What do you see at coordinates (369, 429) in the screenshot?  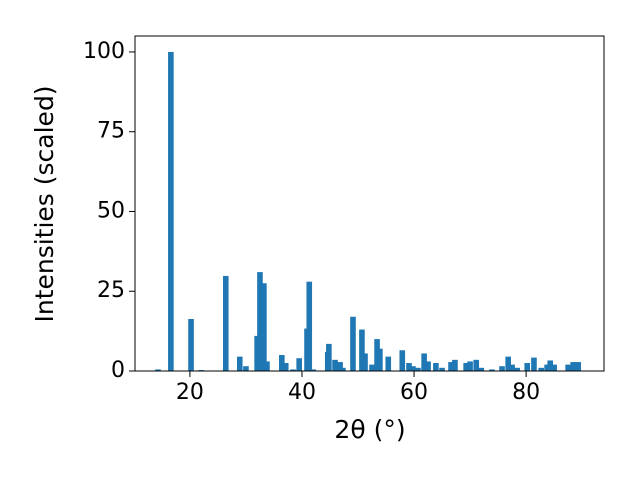 I see `x-axis-label: 2θ (°)` at bounding box center [369, 429].